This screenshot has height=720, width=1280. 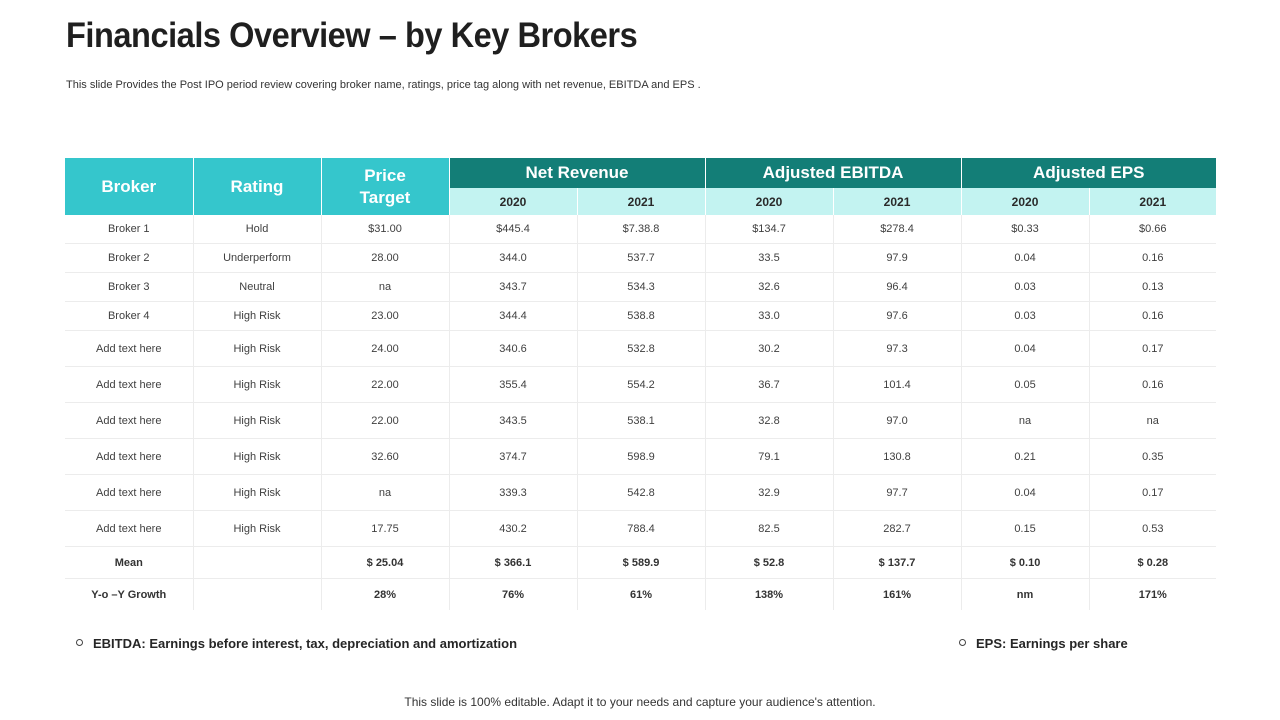 What do you see at coordinates (769, 594) in the screenshot?
I see `table-cell: 138%` at bounding box center [769, 594].